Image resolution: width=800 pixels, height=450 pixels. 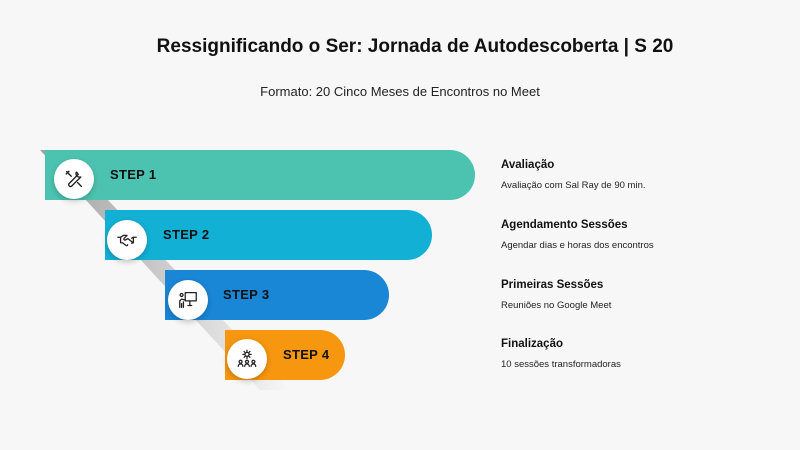 What do you see at coordinates (556, 305) in the screenshot?
I see `step-3-desc: Reuniões no Google Meet` at bounding box center [556, 305].